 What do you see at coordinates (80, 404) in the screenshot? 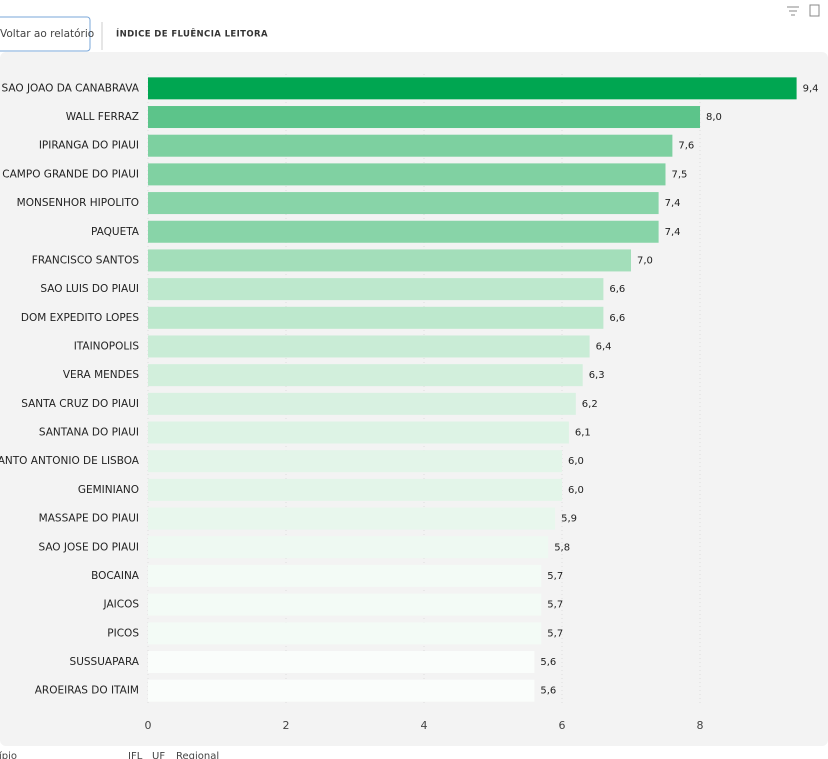
I see `y-tick-label: SANTA CRUZ DO PIAUI` at bounding box center [80, 404].